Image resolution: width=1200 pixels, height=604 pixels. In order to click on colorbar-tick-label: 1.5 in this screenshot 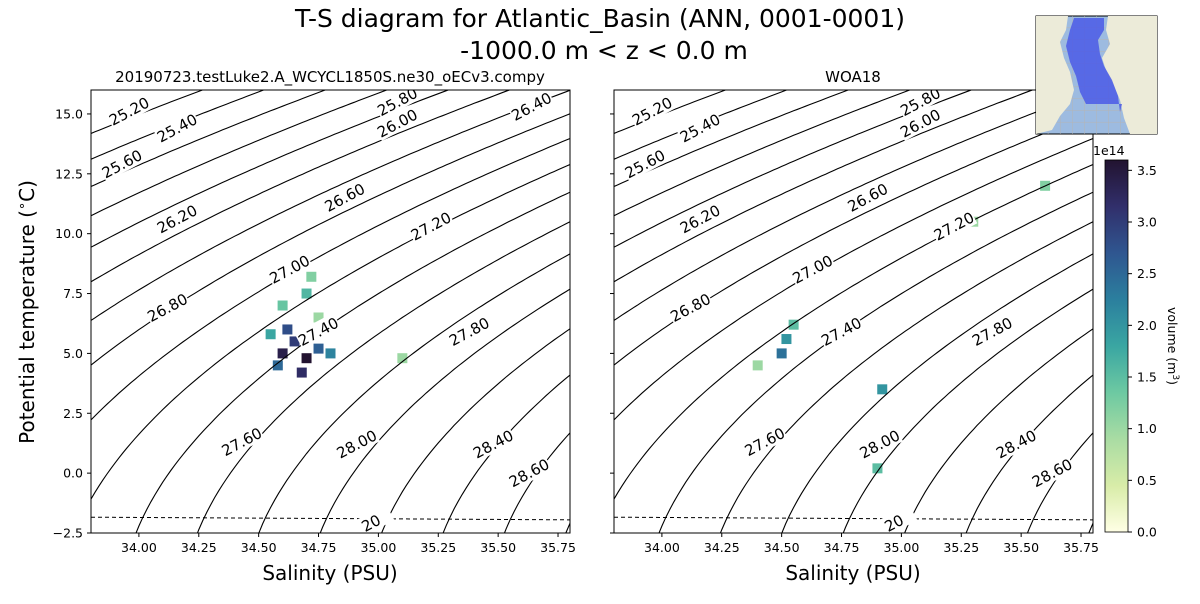, I will do `click(1147, 377)`.